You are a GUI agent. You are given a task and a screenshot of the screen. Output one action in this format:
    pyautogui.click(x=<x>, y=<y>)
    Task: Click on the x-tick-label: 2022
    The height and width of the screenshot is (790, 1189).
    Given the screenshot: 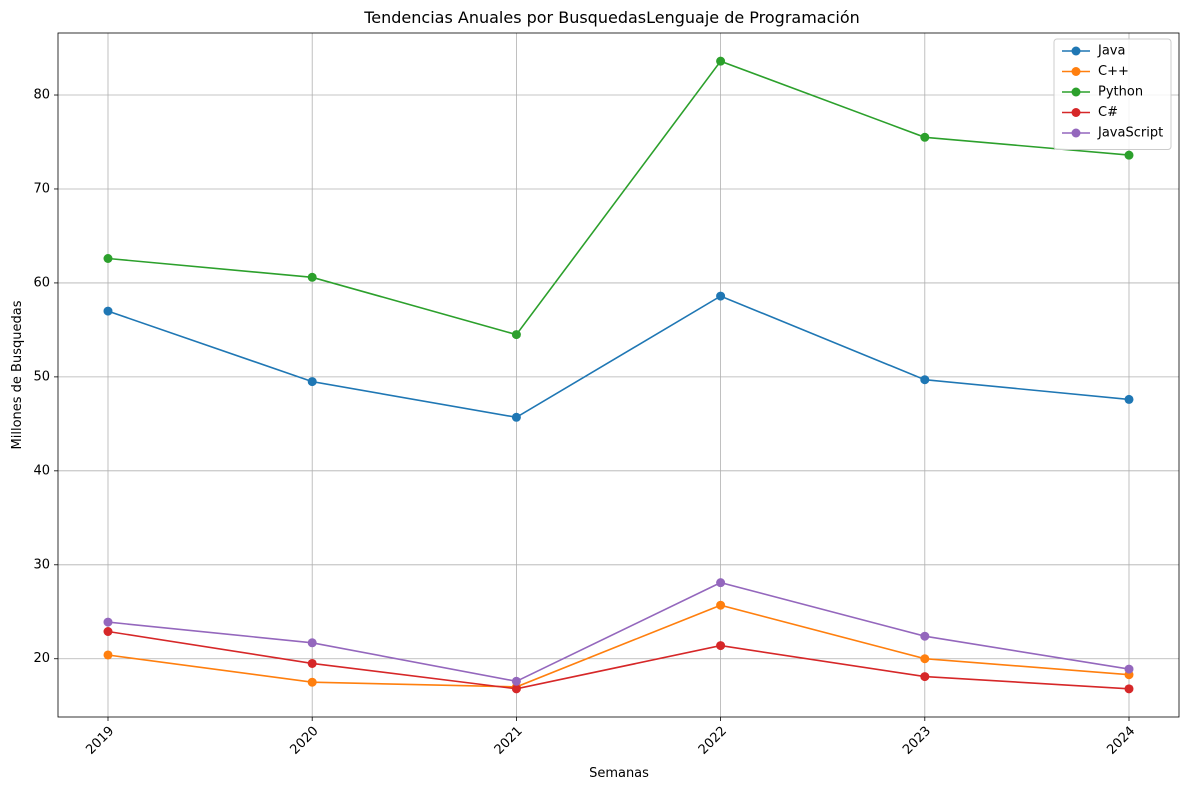 What is the action you would take?
    pyautogui.click(x=713, y=741)
    